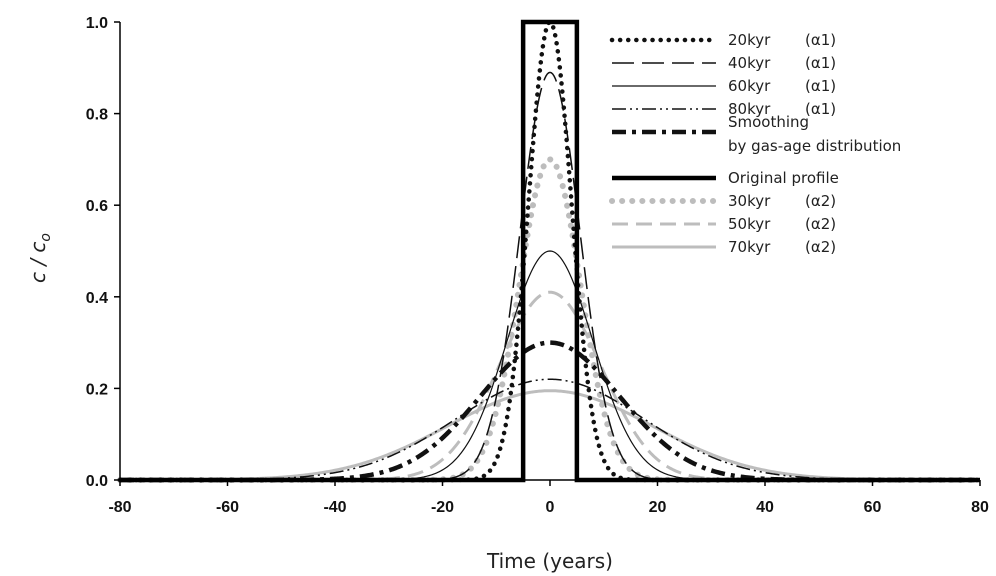  What do you see at coordinates (97, 481) in the screenshot?
I see `y-tick-label: 0.0` at bounding box center [97, 481].